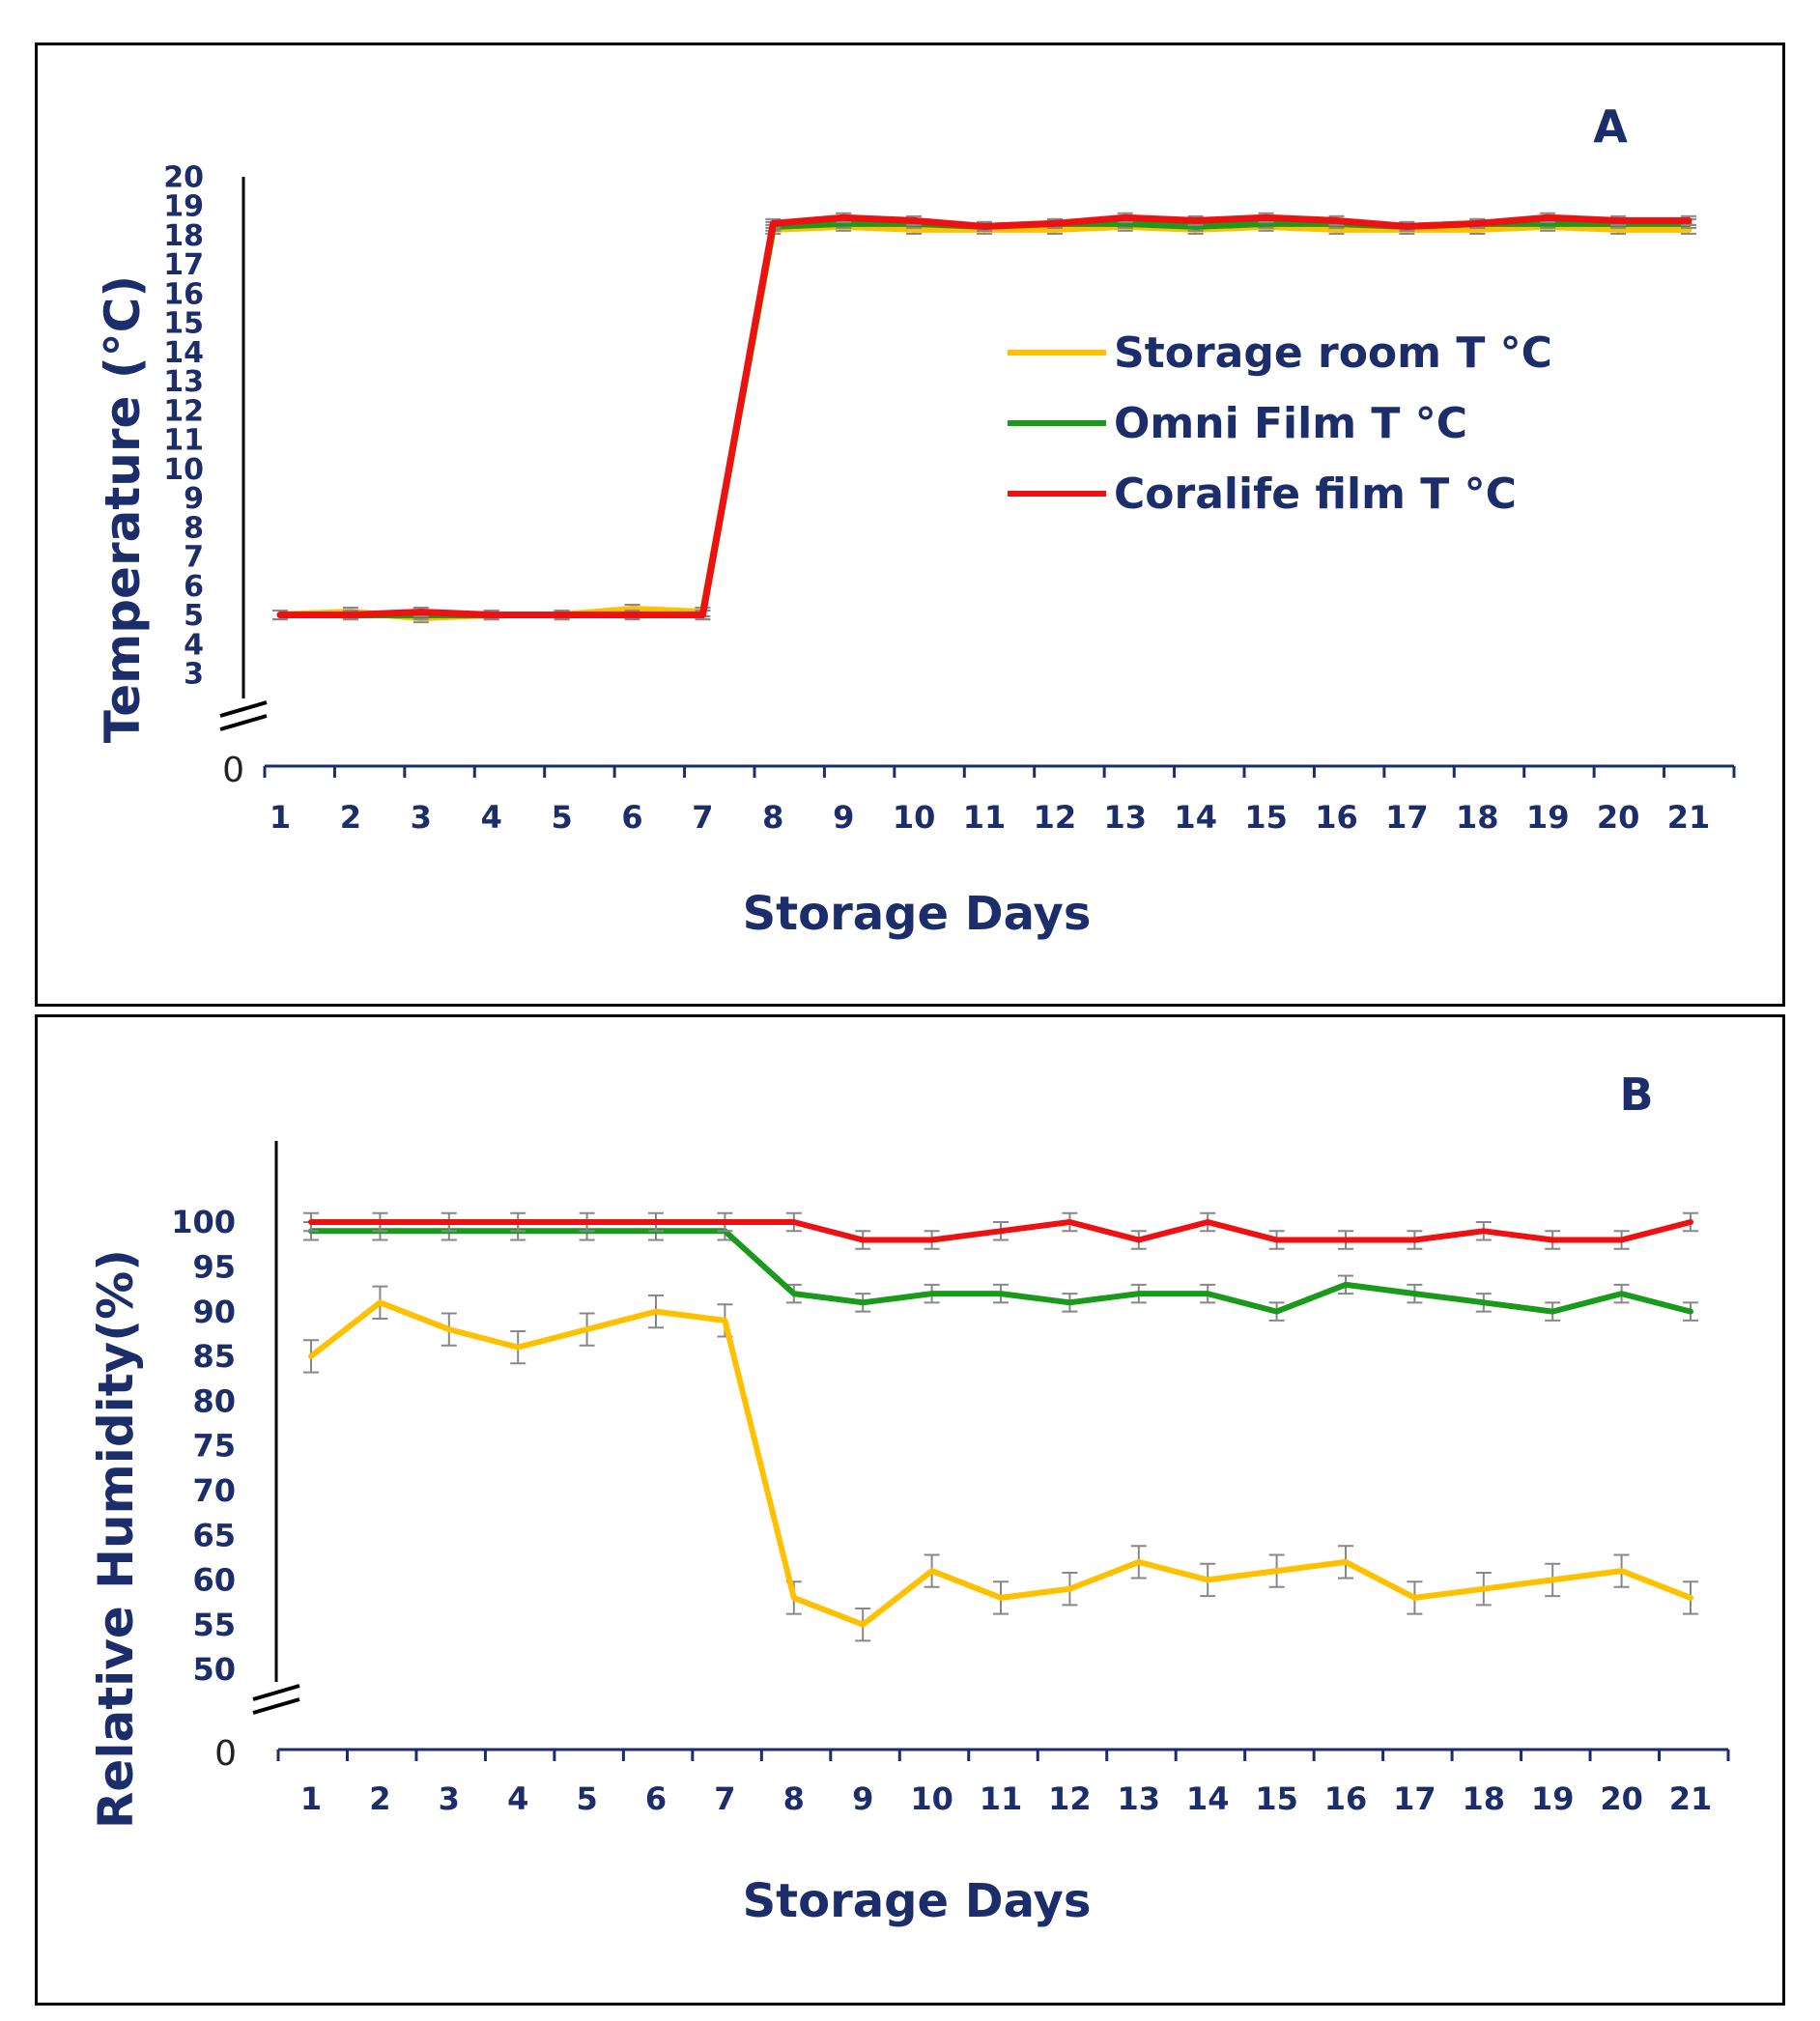  I want to click on y-tick-label: 20, so click(183, 178).